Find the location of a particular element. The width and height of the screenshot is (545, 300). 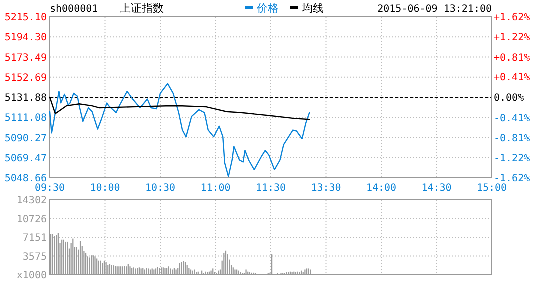

y-tick-label: 5090.27 is located at coordinates (25, 138).